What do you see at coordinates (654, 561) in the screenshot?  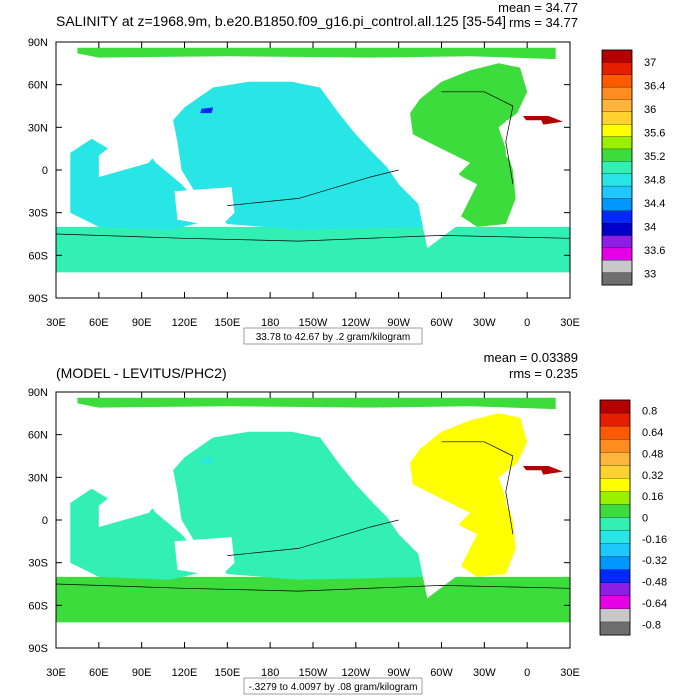 I see `colorbar-label: -0.32` at bounding box center [654, 561].